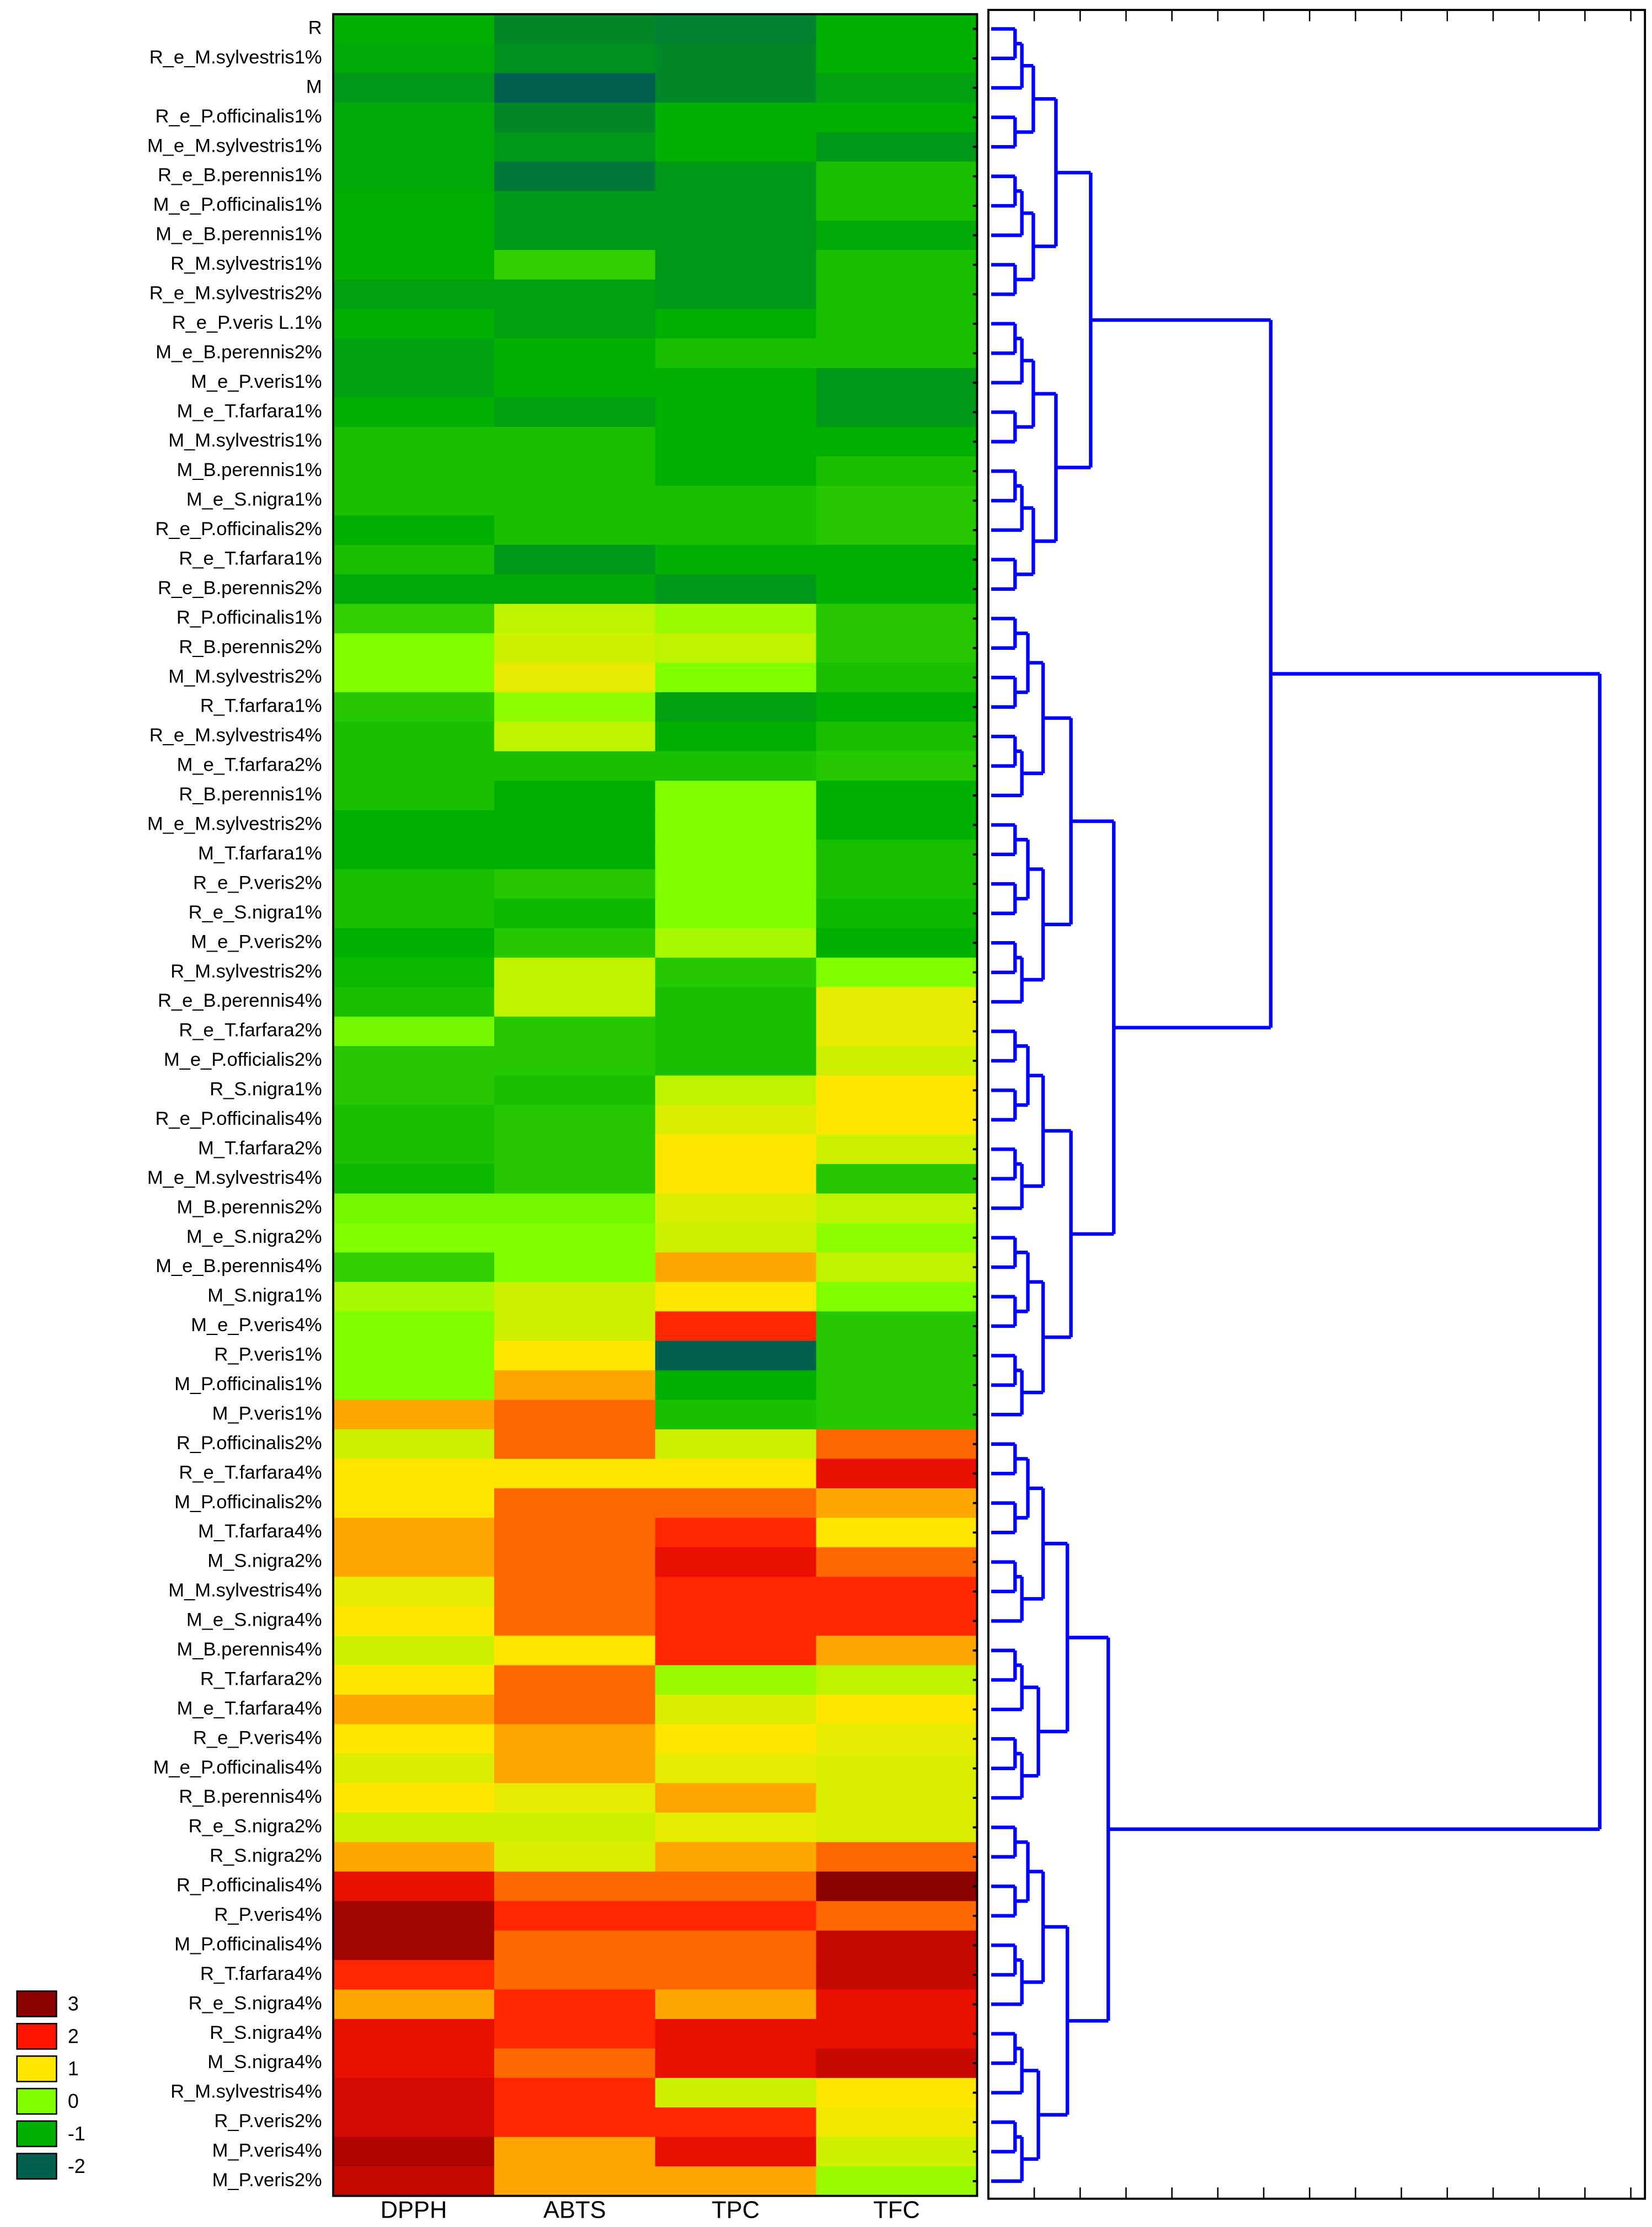 This screenshot has width=1652, height=2227. What do you see at coordinates (266, 1855) in the screenshot?
I see `row-label: R_S.nigra2%` at bounding box center [266, 1855].